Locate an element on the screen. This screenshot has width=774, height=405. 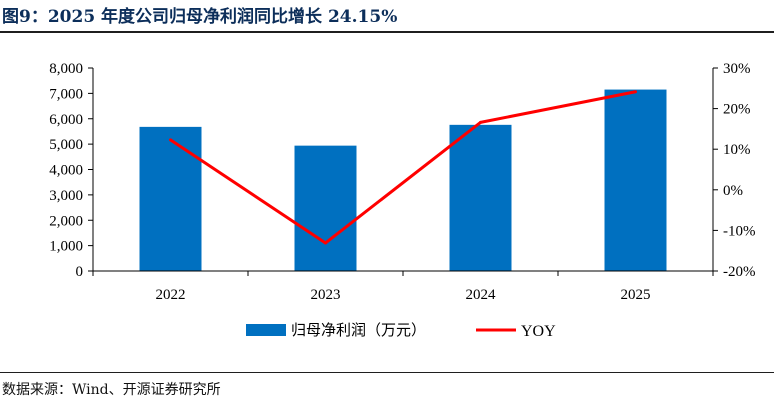
right-tick-label: -20% is located at coordinates (739, 272).